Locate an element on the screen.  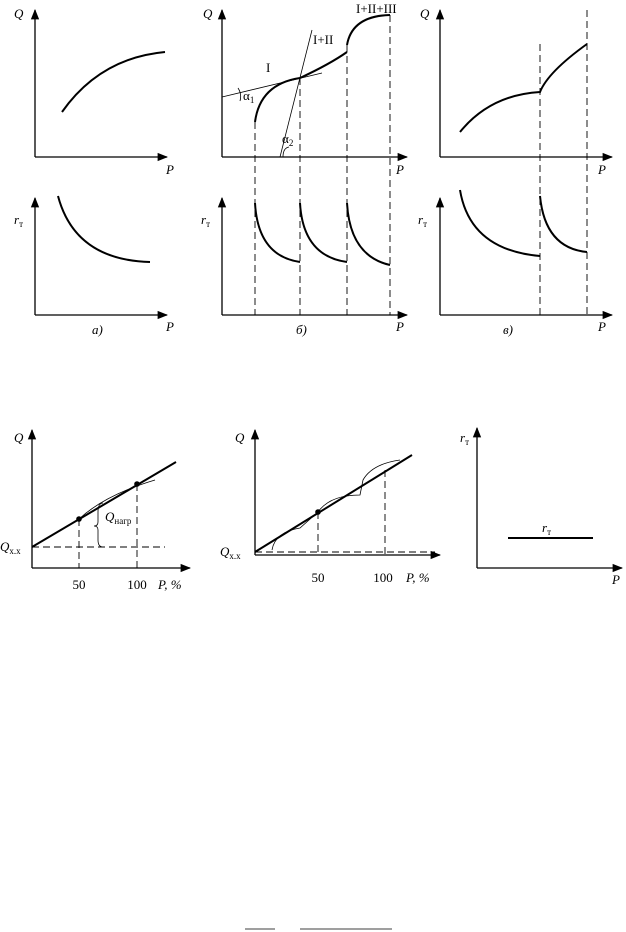
tangent is located at coordinates (272, 93).